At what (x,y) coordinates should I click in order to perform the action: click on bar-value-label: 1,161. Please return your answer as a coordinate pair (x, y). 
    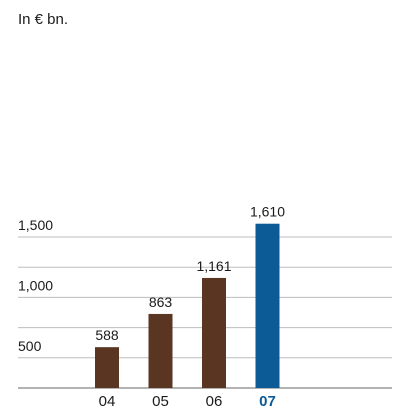
    Looking at the image, I should click on (213, 266).